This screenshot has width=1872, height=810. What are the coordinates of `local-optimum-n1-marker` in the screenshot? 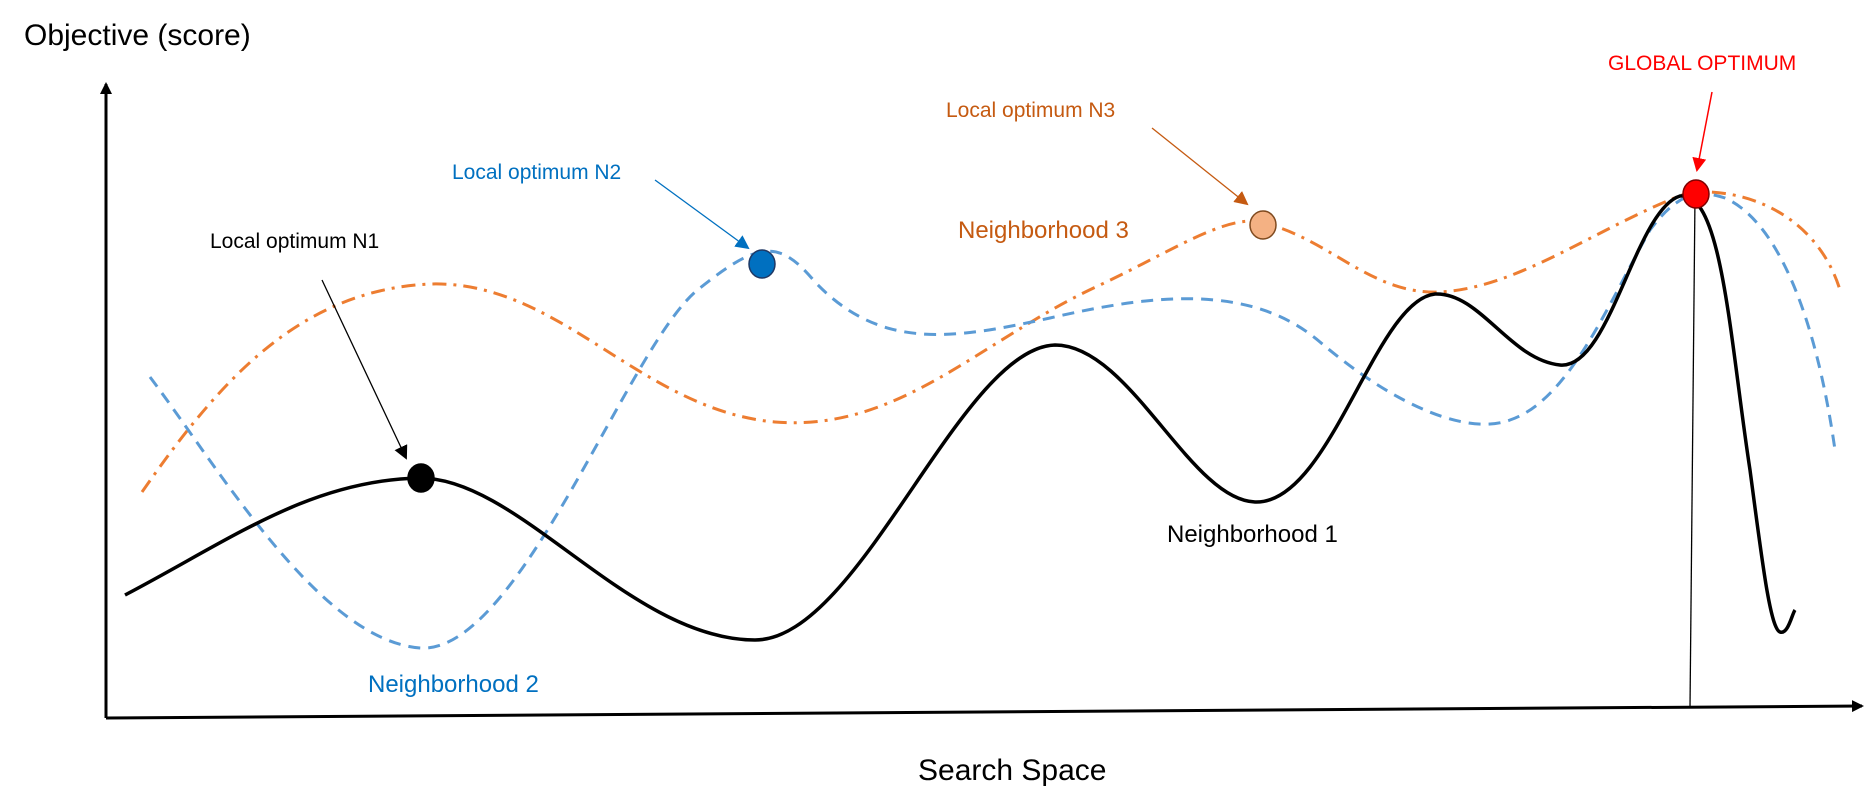 It's located at (421, 478).